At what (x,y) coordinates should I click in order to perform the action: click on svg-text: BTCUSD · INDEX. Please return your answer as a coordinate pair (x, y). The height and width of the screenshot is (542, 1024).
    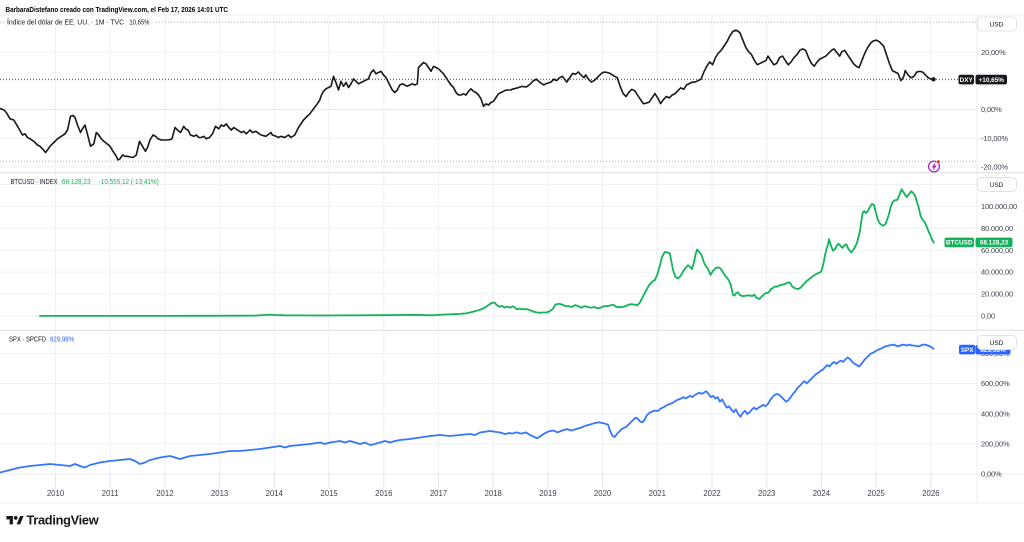
    Looking at the image, I should click on (34, 182).